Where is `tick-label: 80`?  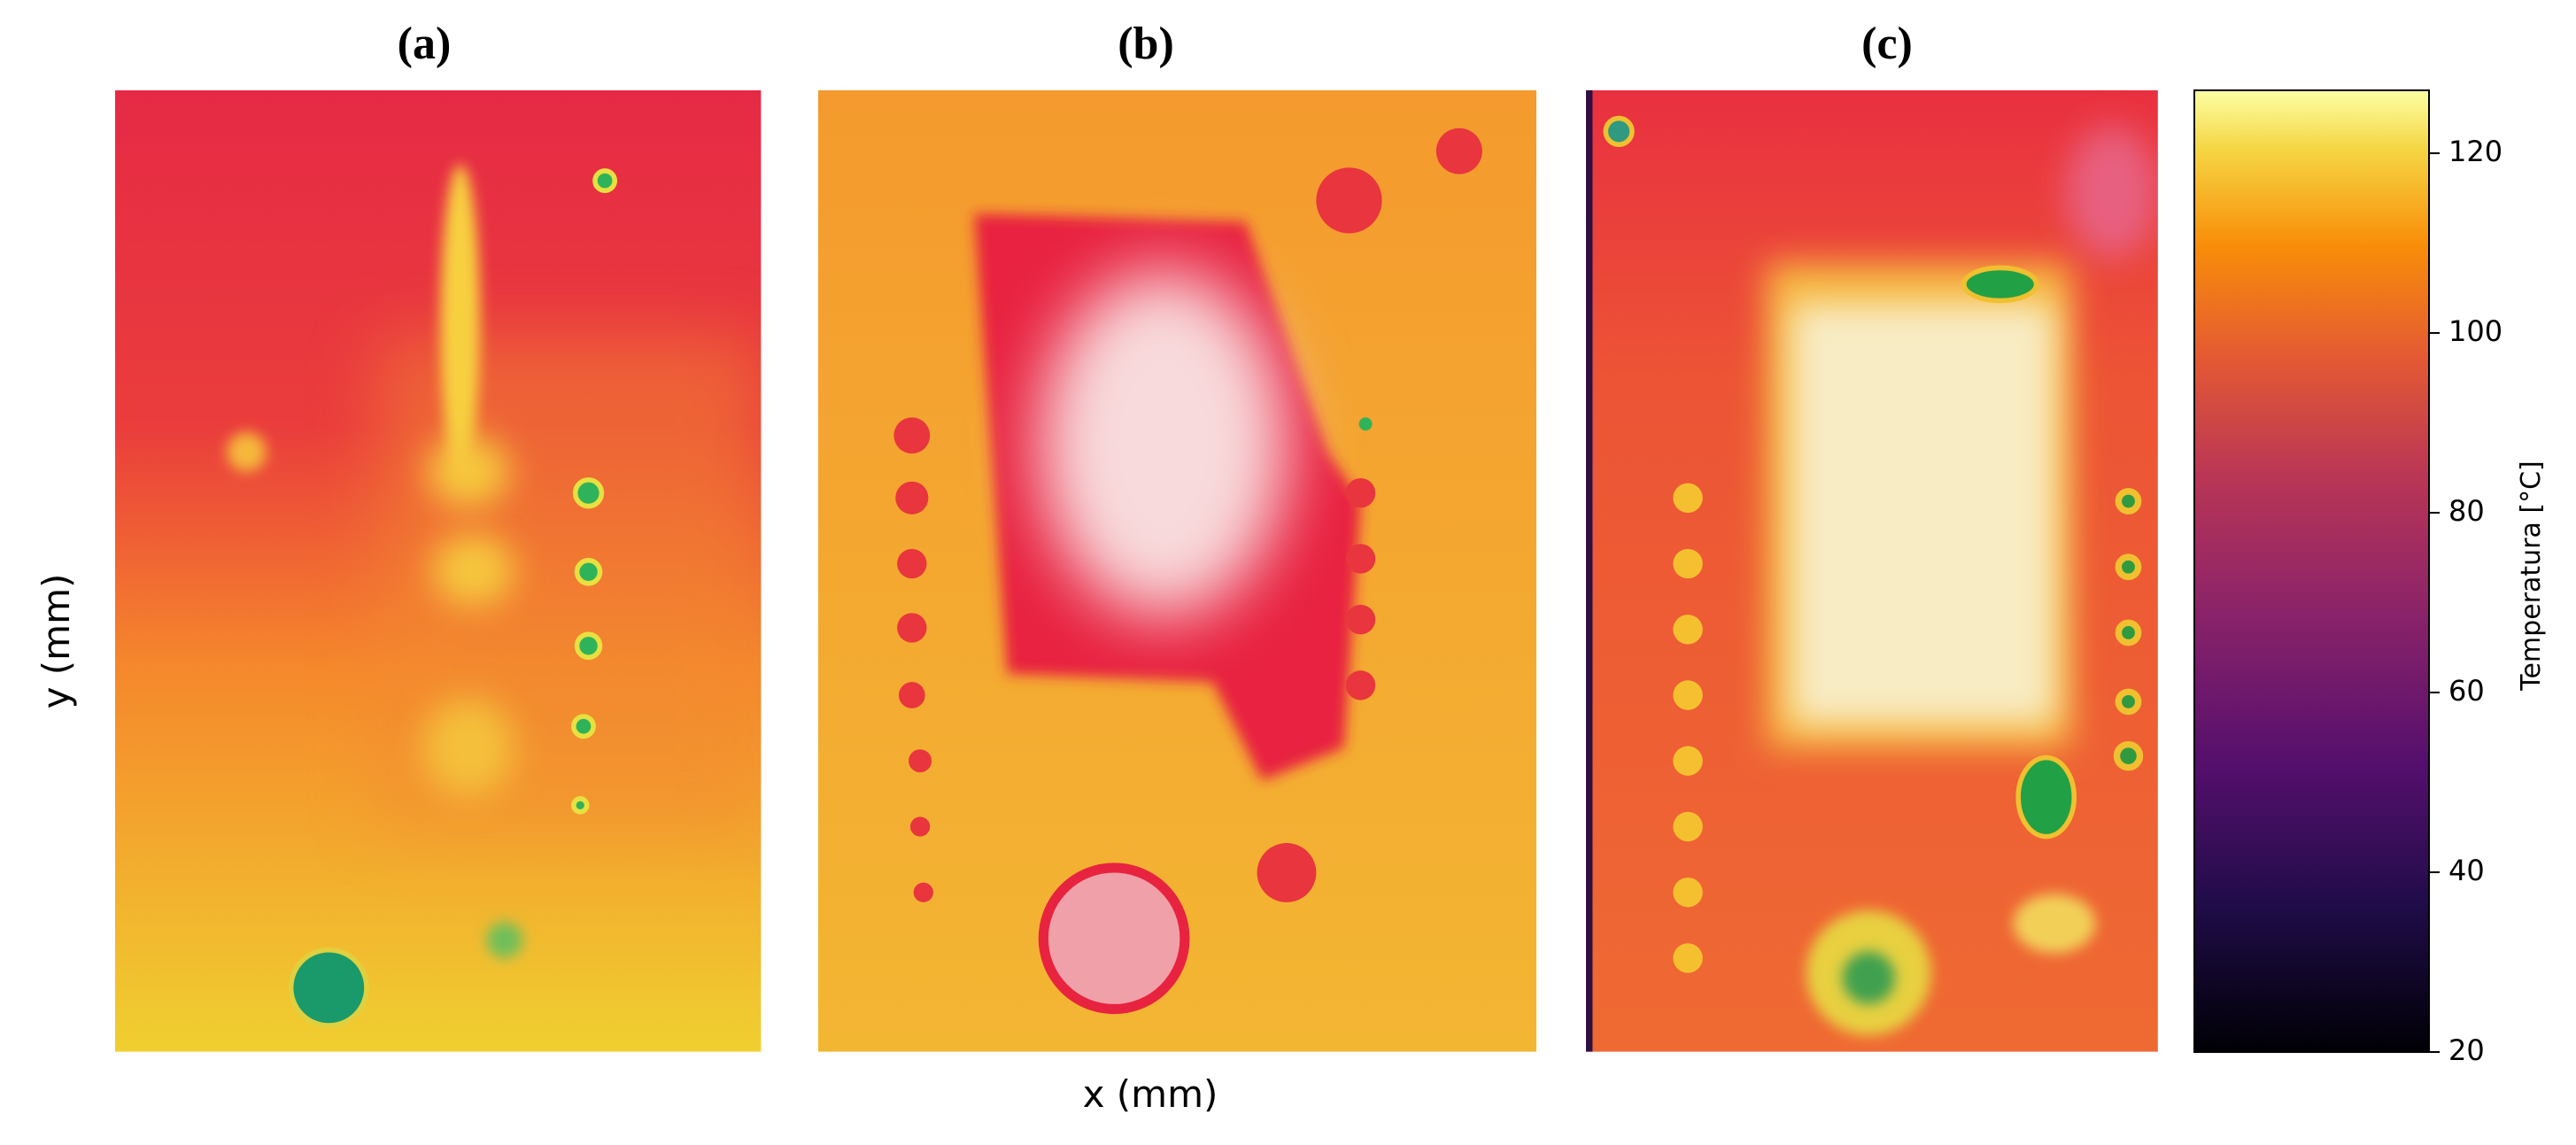
tick-label: 80 is located at coordinates (2466, 511).